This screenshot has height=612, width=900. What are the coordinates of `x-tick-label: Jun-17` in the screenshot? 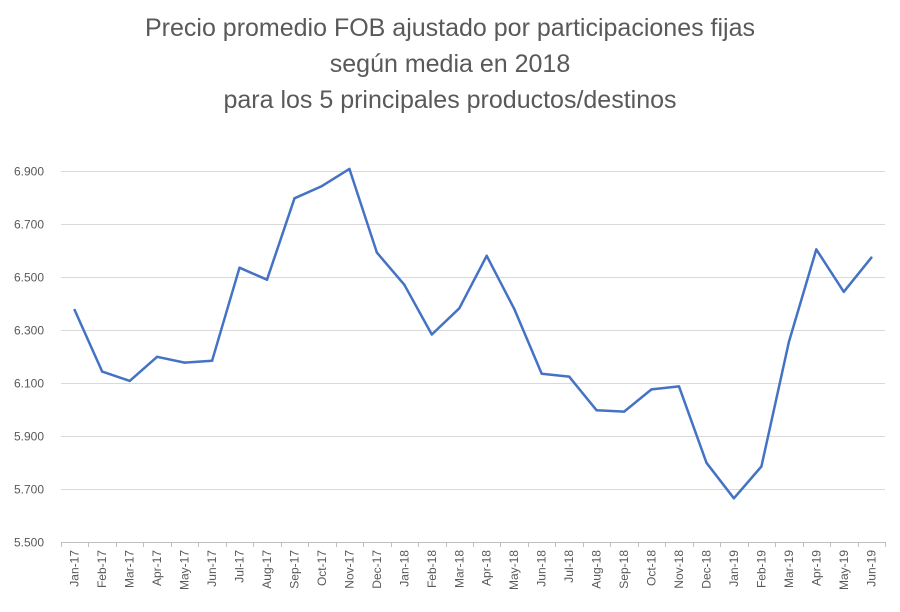 It's located at (212, 568).